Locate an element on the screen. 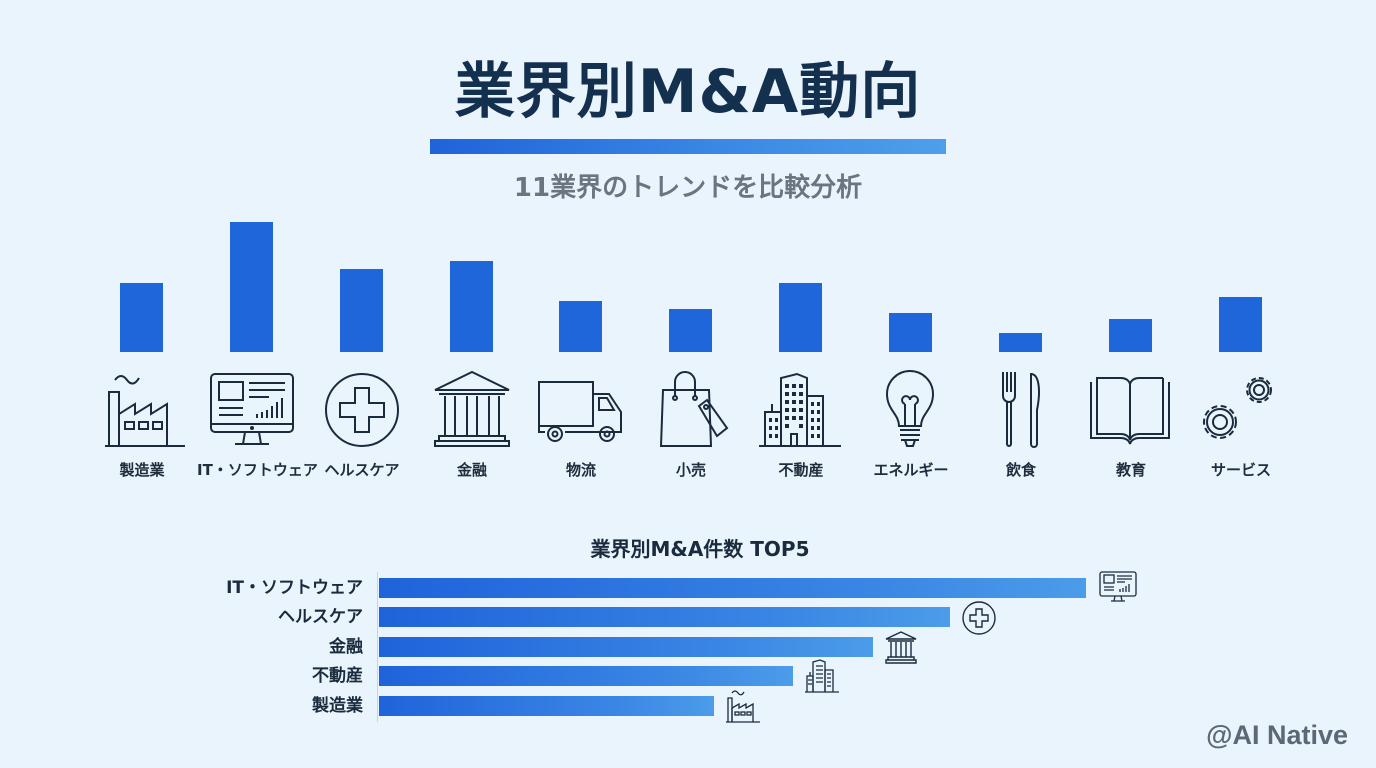 This screenshot has height=768, width=1376. category-label: 飲食 is located at coordinates (1020, 470).